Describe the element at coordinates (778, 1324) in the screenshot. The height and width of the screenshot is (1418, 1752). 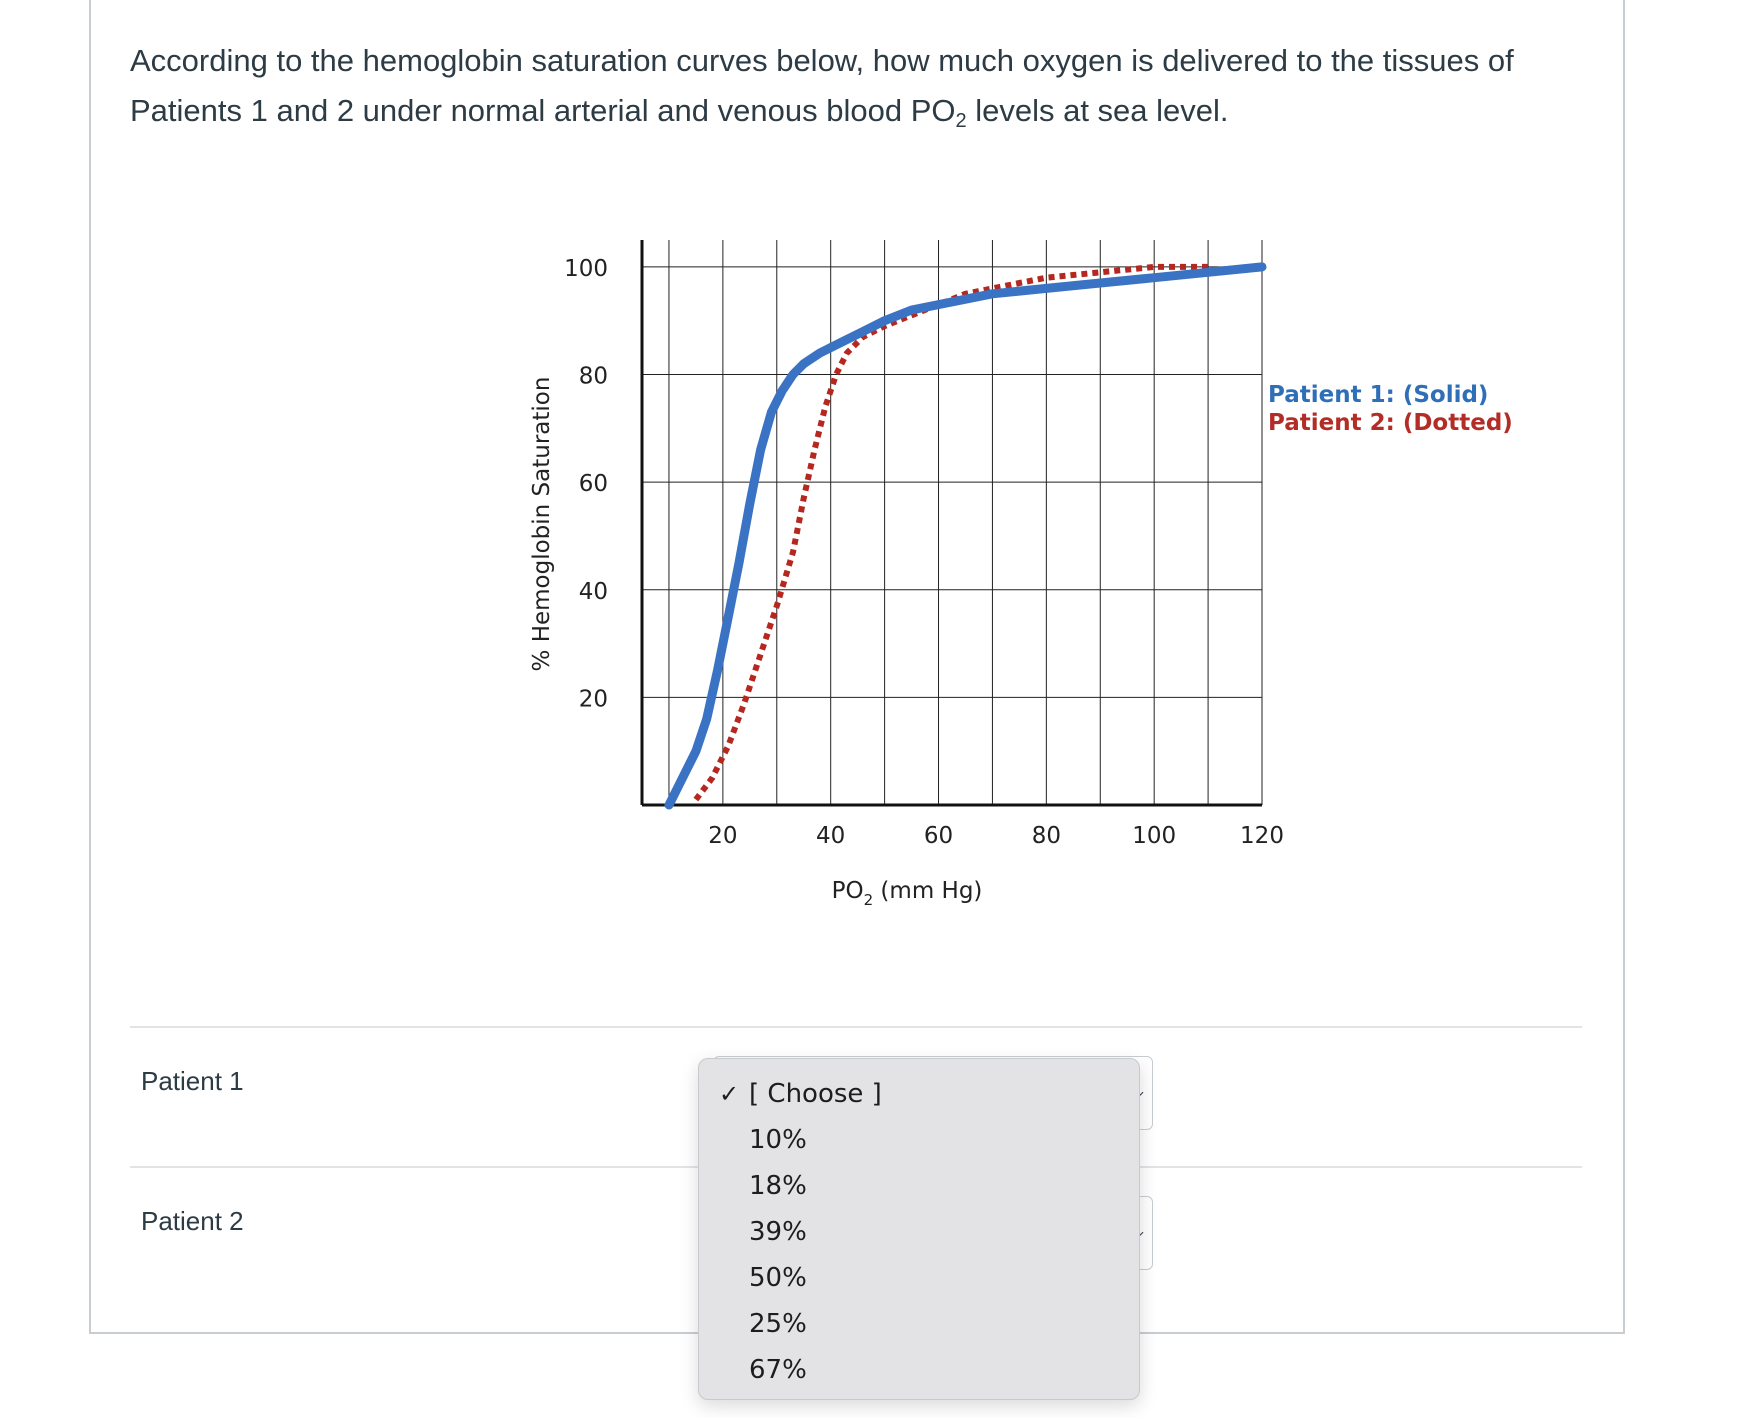
I see `dropdown-option-label: 25%` at that location.